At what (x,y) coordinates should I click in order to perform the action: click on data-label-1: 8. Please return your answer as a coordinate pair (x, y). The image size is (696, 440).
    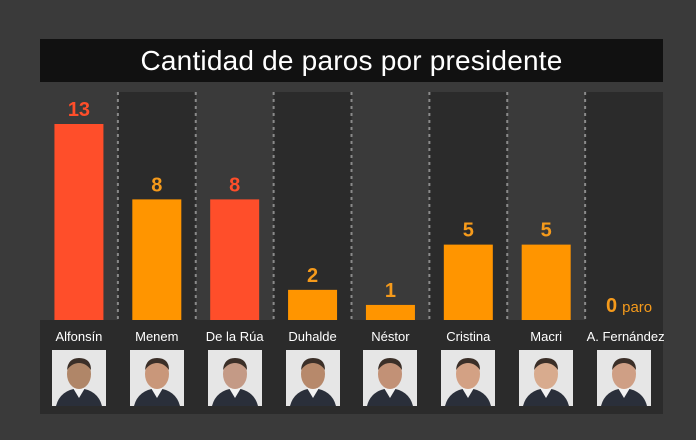
    Looking at the image, I should click on (156, 185).